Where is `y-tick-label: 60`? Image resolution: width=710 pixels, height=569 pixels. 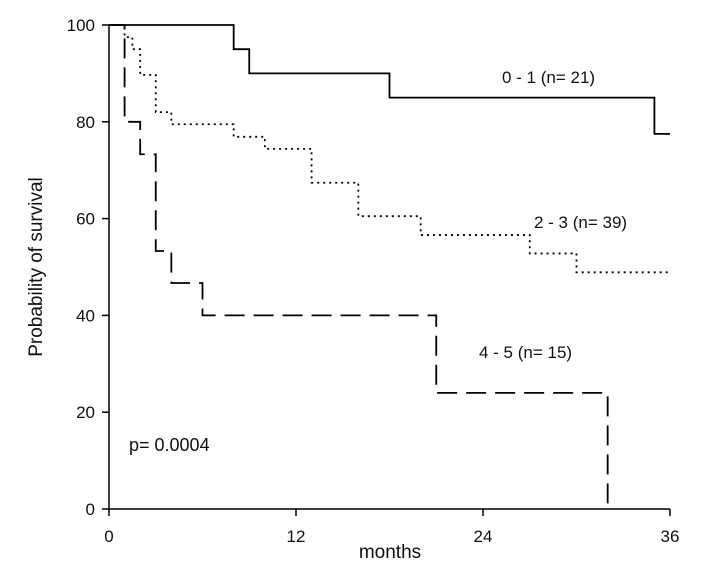
y-tick-label: 60 is located at coordinates (85, 219).